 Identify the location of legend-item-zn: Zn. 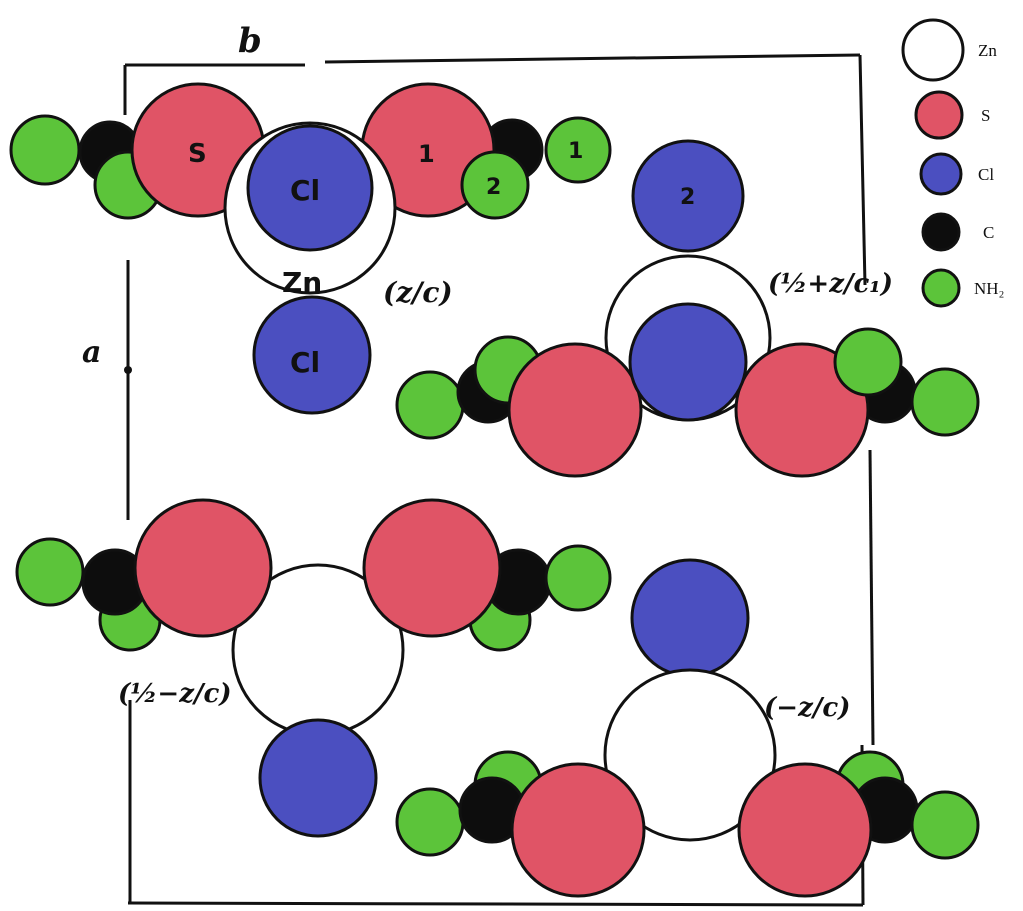
(949, 50).